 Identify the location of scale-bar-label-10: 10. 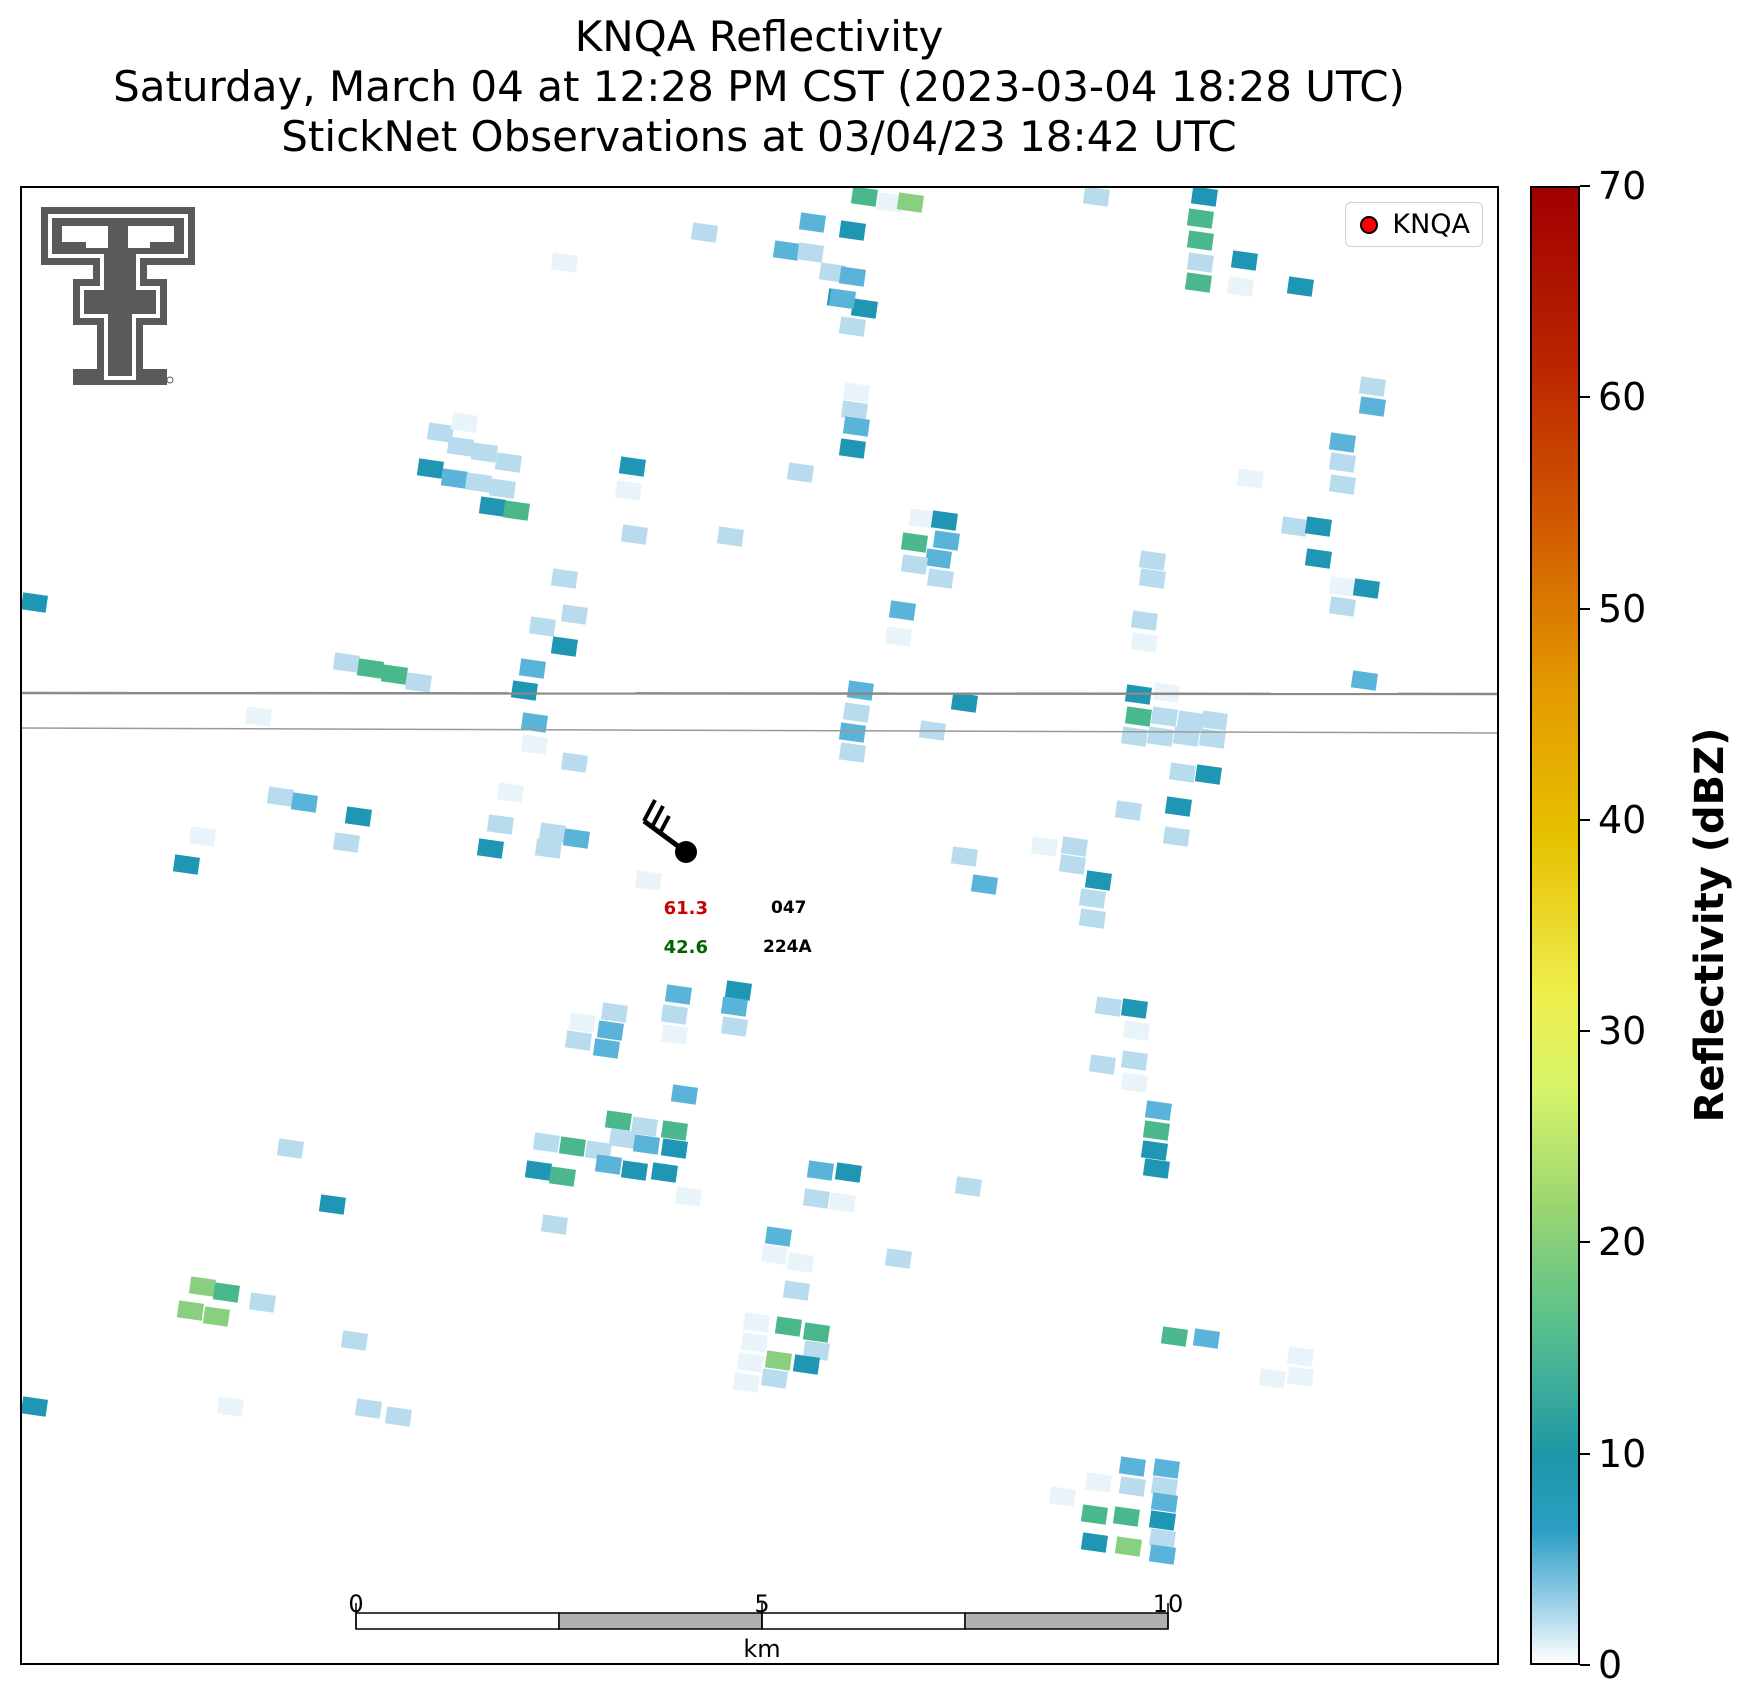
(1168, 1604).